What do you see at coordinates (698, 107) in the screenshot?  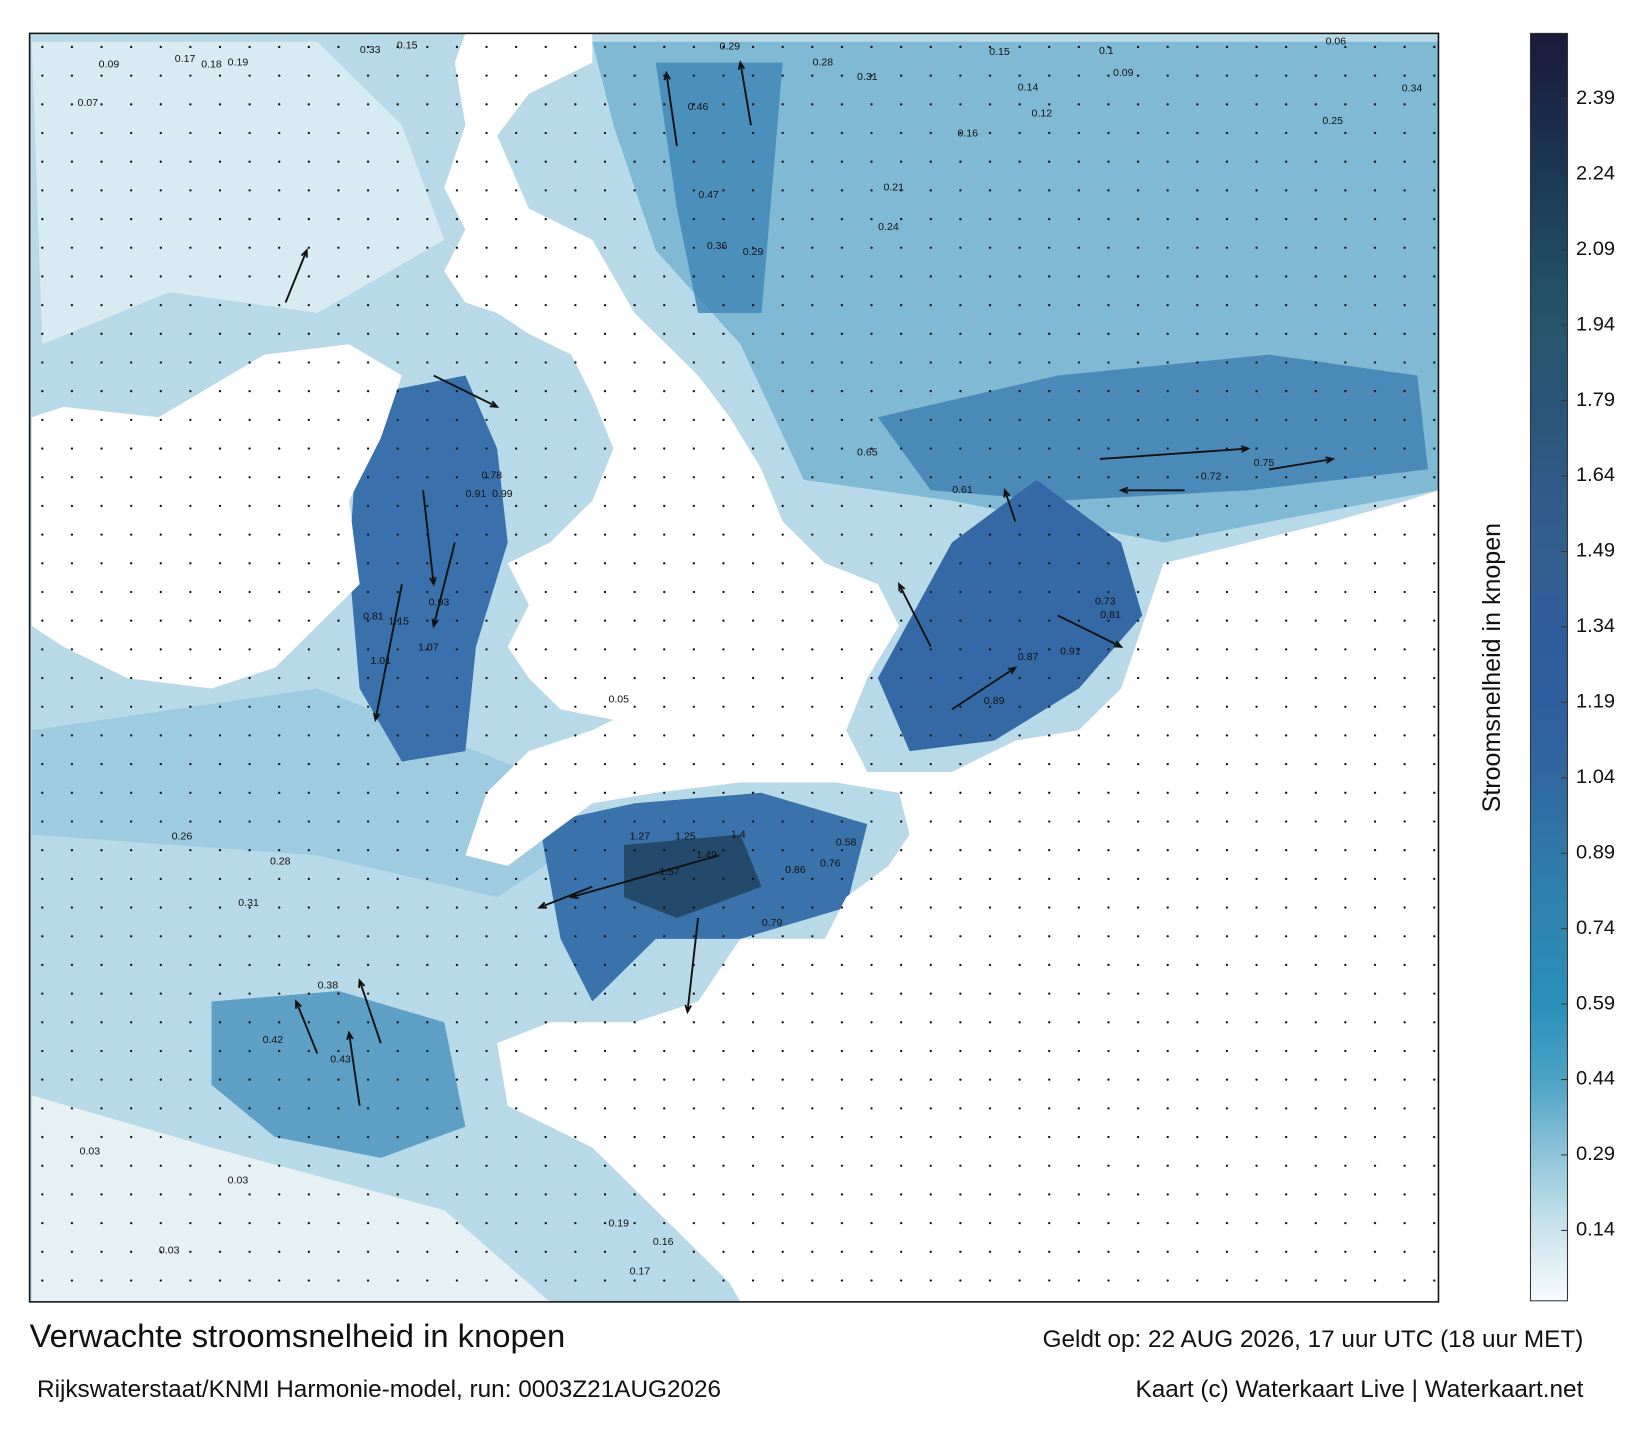 I see `speed-label: 0.46` at bounding box center [698, 107].